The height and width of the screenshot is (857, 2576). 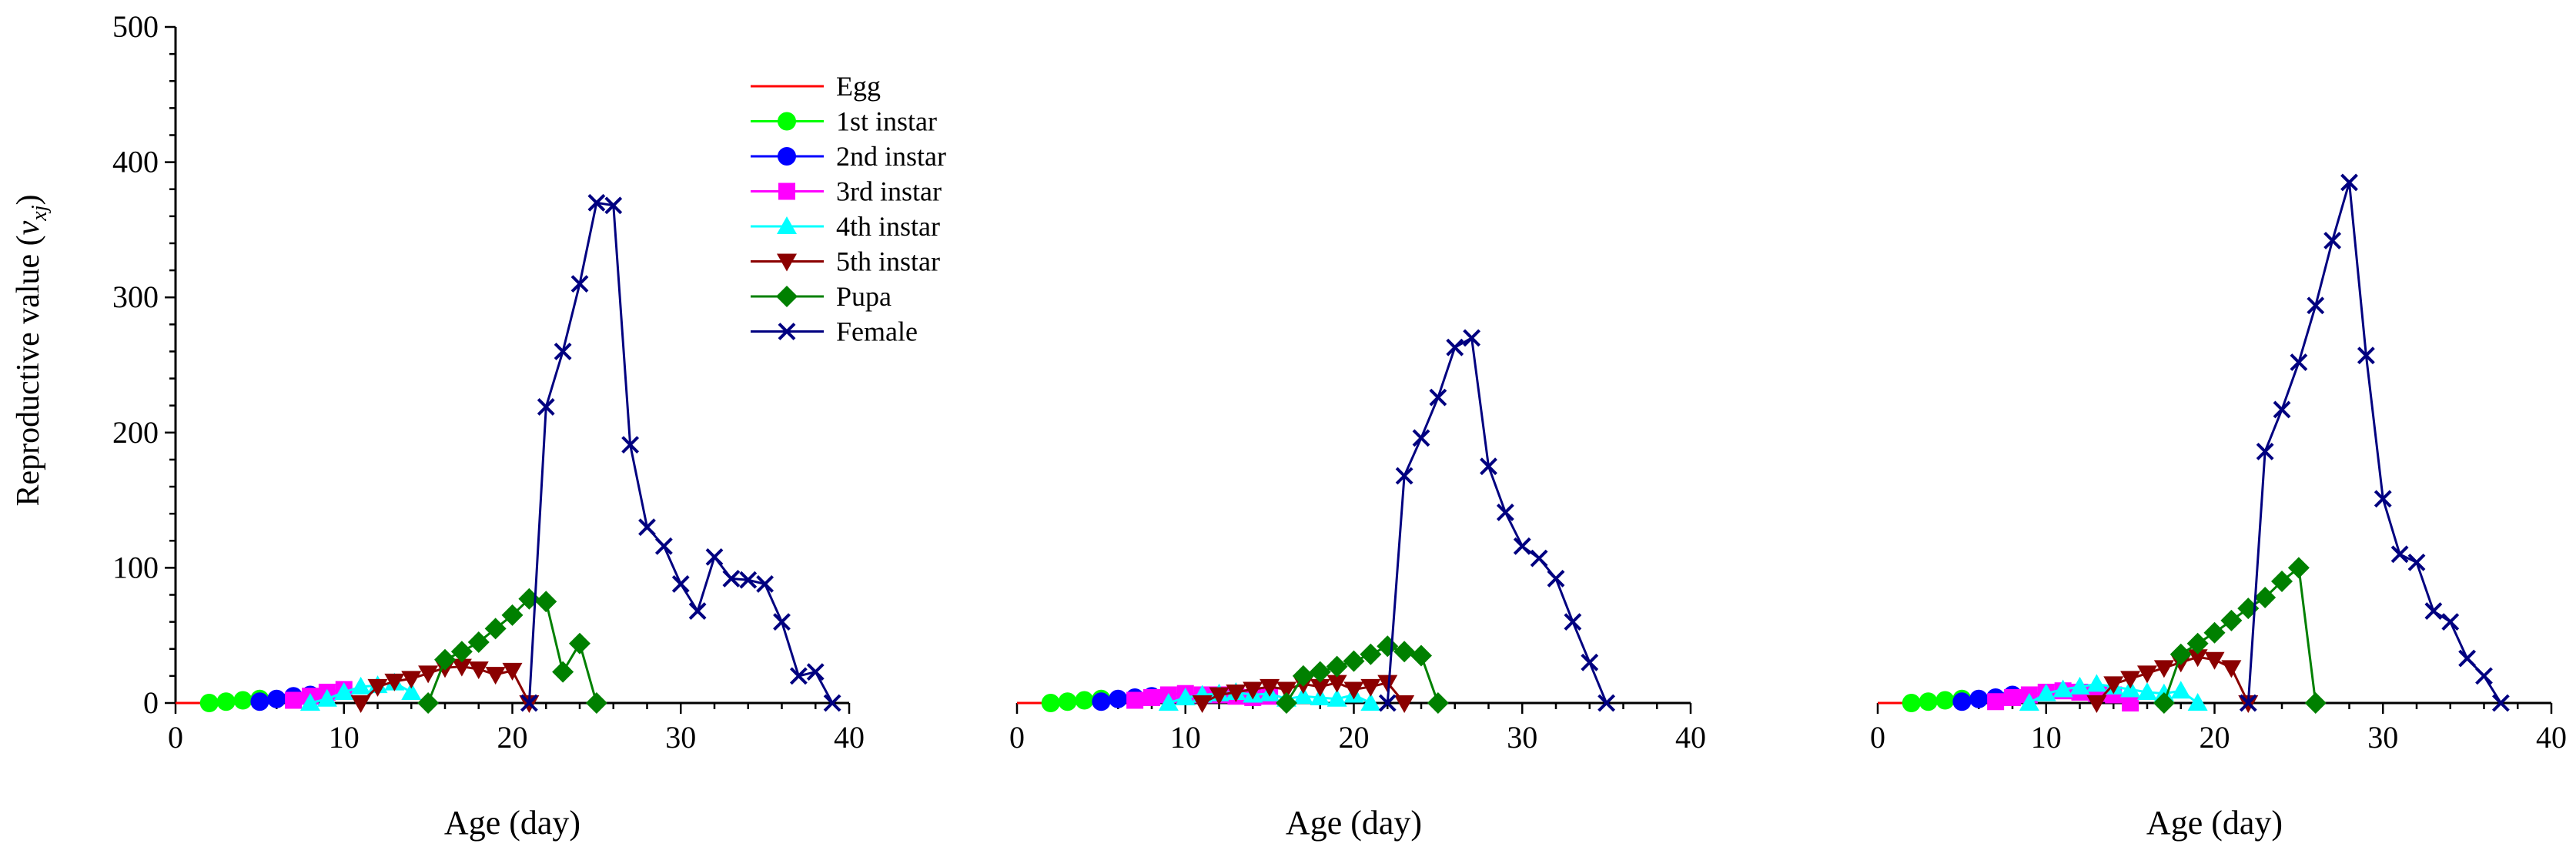 I want to click on series-line-female, so click(x=2374, y=443).